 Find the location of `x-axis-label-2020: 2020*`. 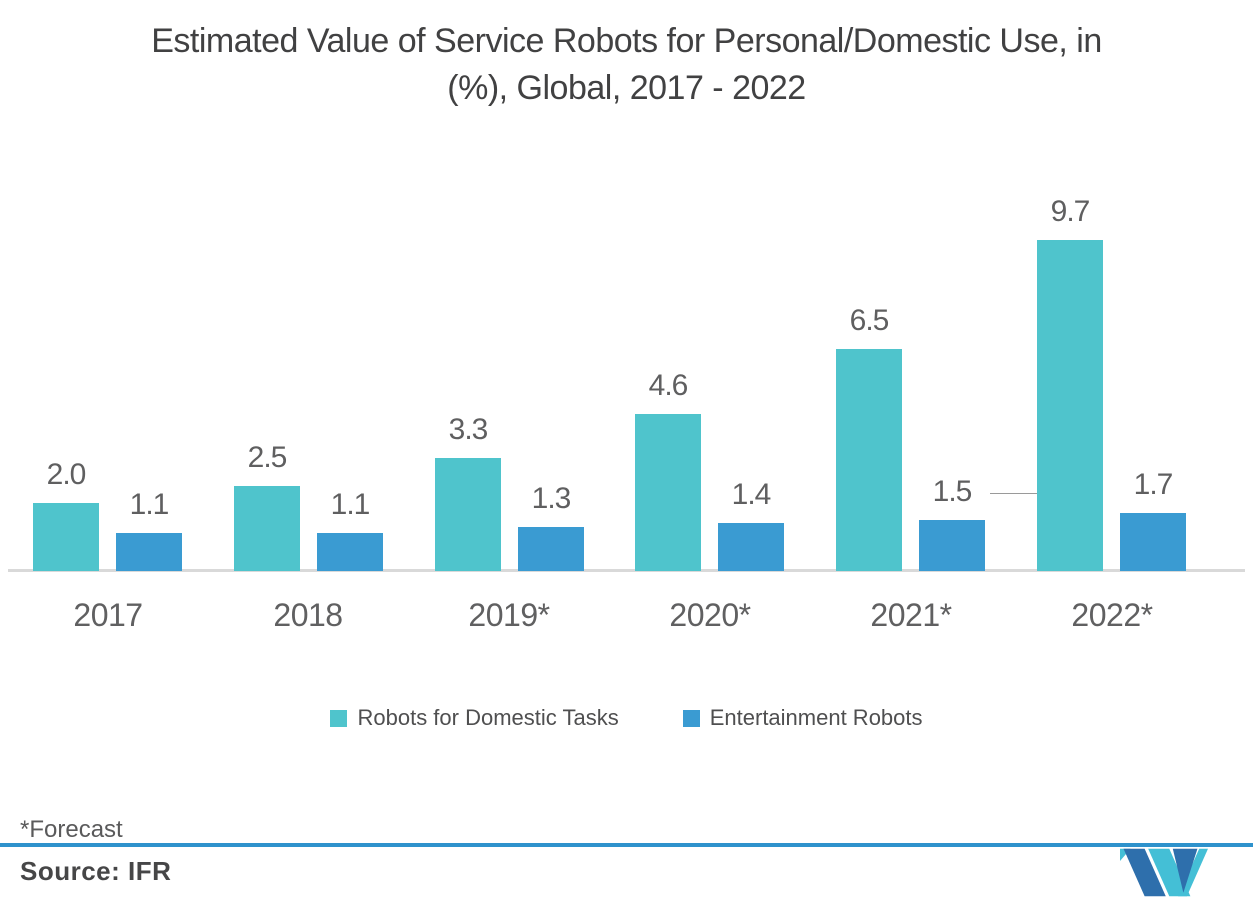

x-axis-label-2020: 2020* is located at coordinates (710, 615).